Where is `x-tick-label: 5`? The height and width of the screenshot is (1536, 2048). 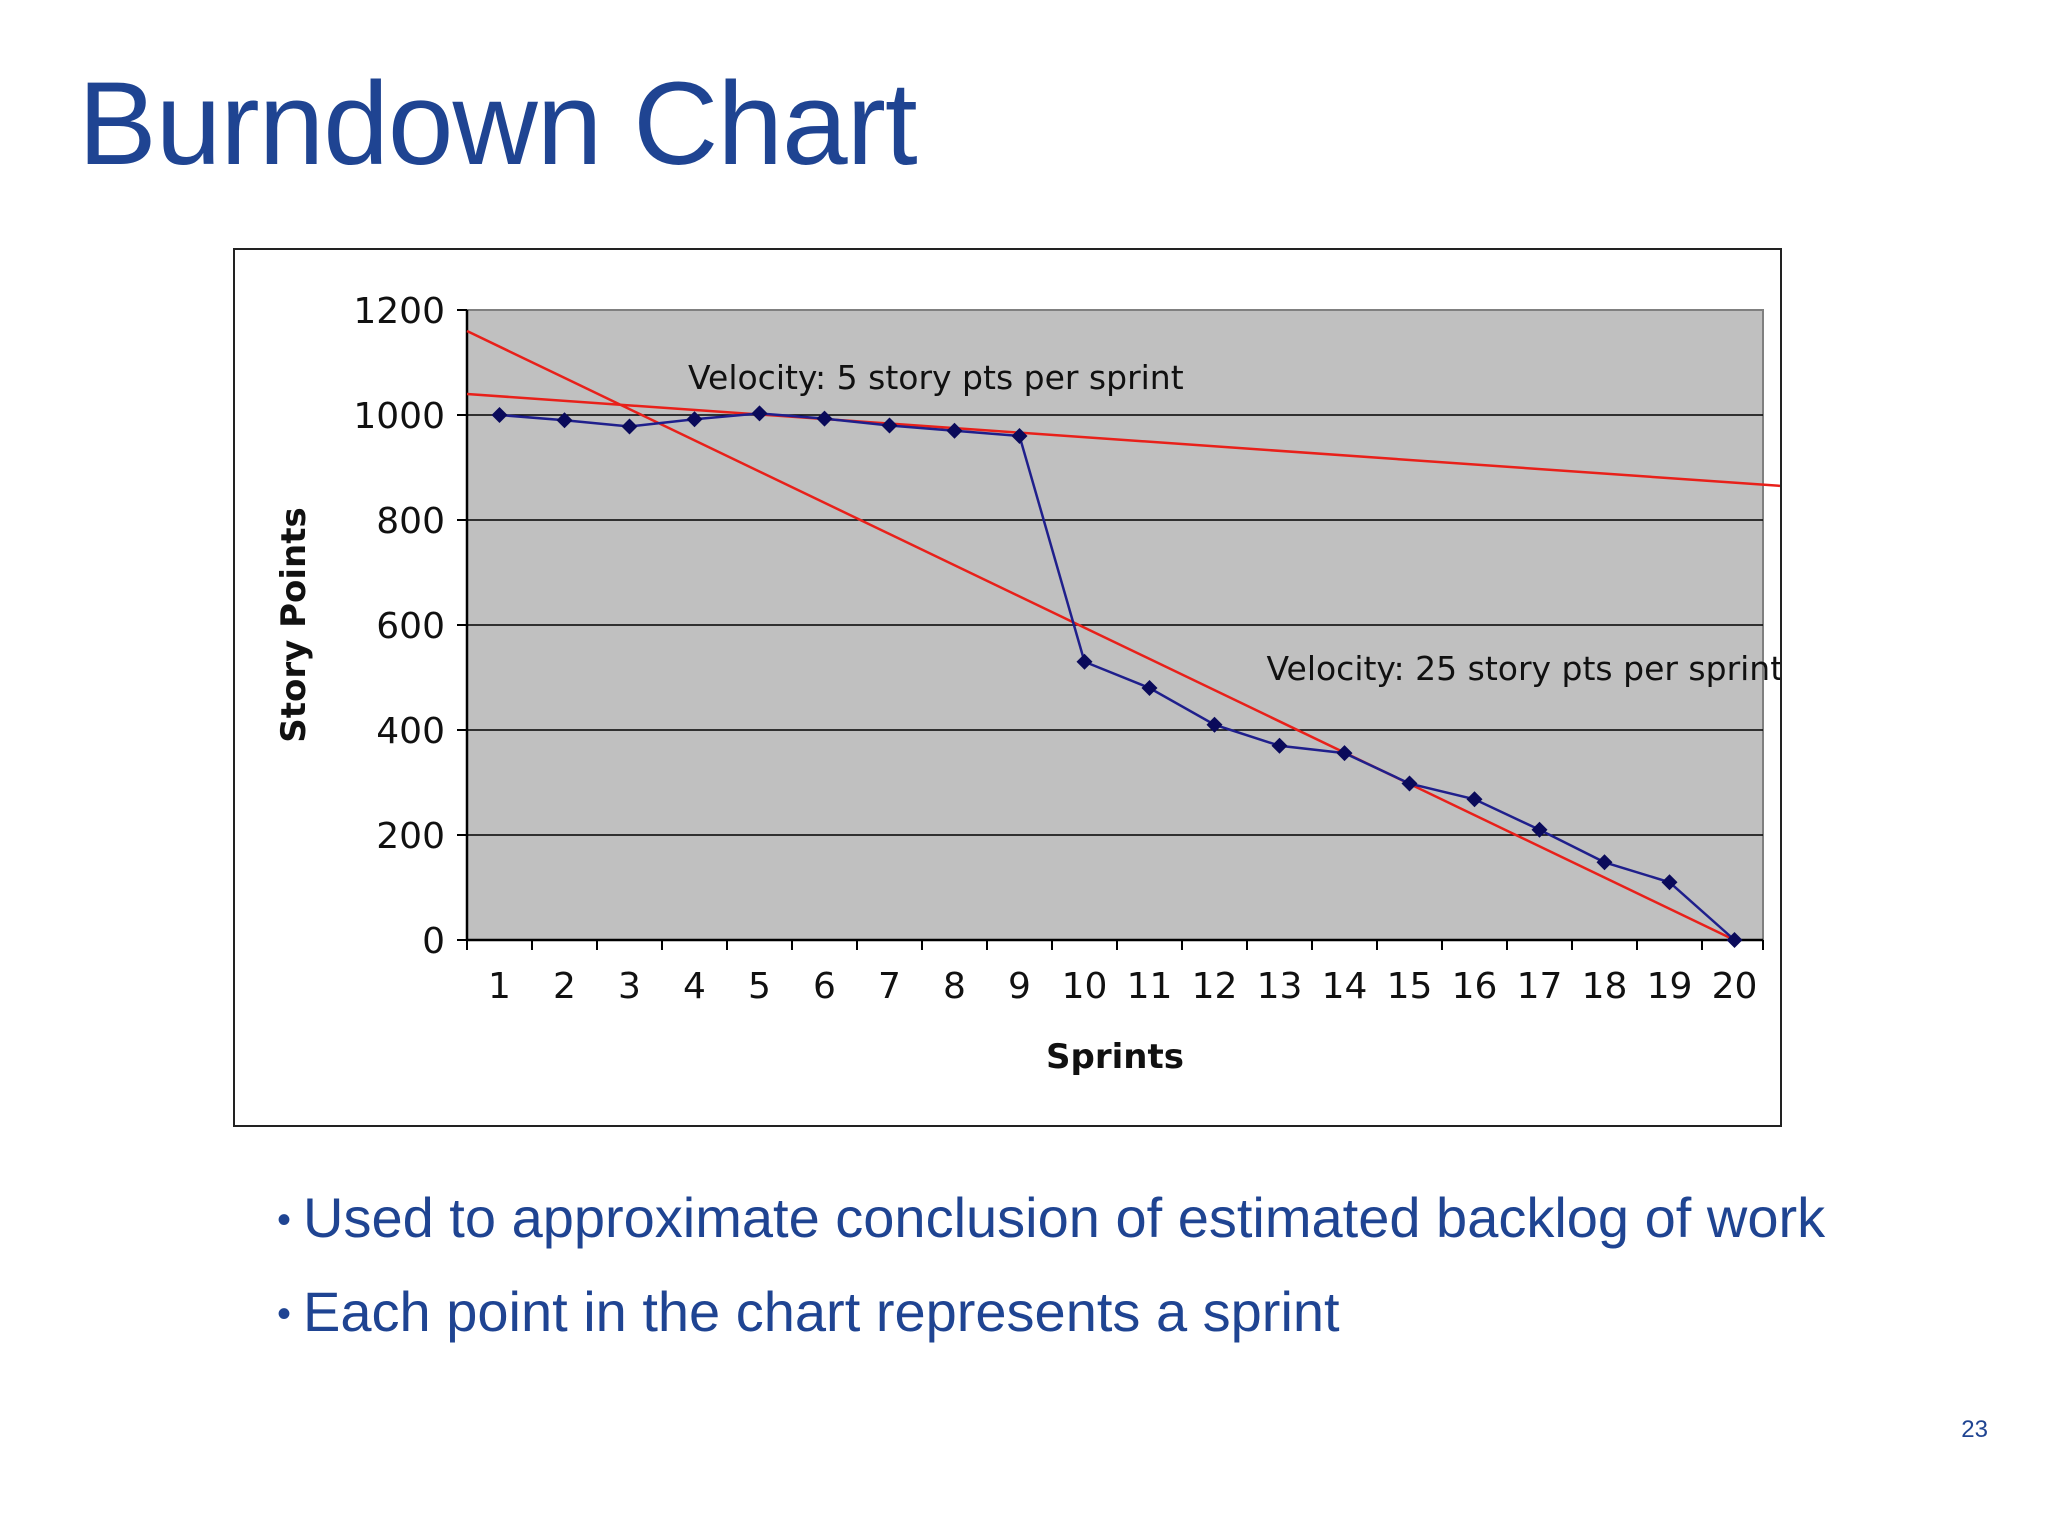
x-tick-label: 5 is located at coordinates (759, 986).